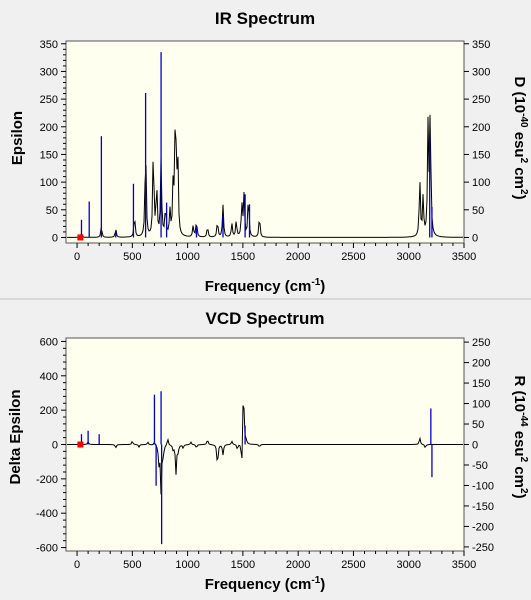  Describe the element at coordinates (483, 486) in the screenshot. I see `y2-tick-label: -100` at that location.